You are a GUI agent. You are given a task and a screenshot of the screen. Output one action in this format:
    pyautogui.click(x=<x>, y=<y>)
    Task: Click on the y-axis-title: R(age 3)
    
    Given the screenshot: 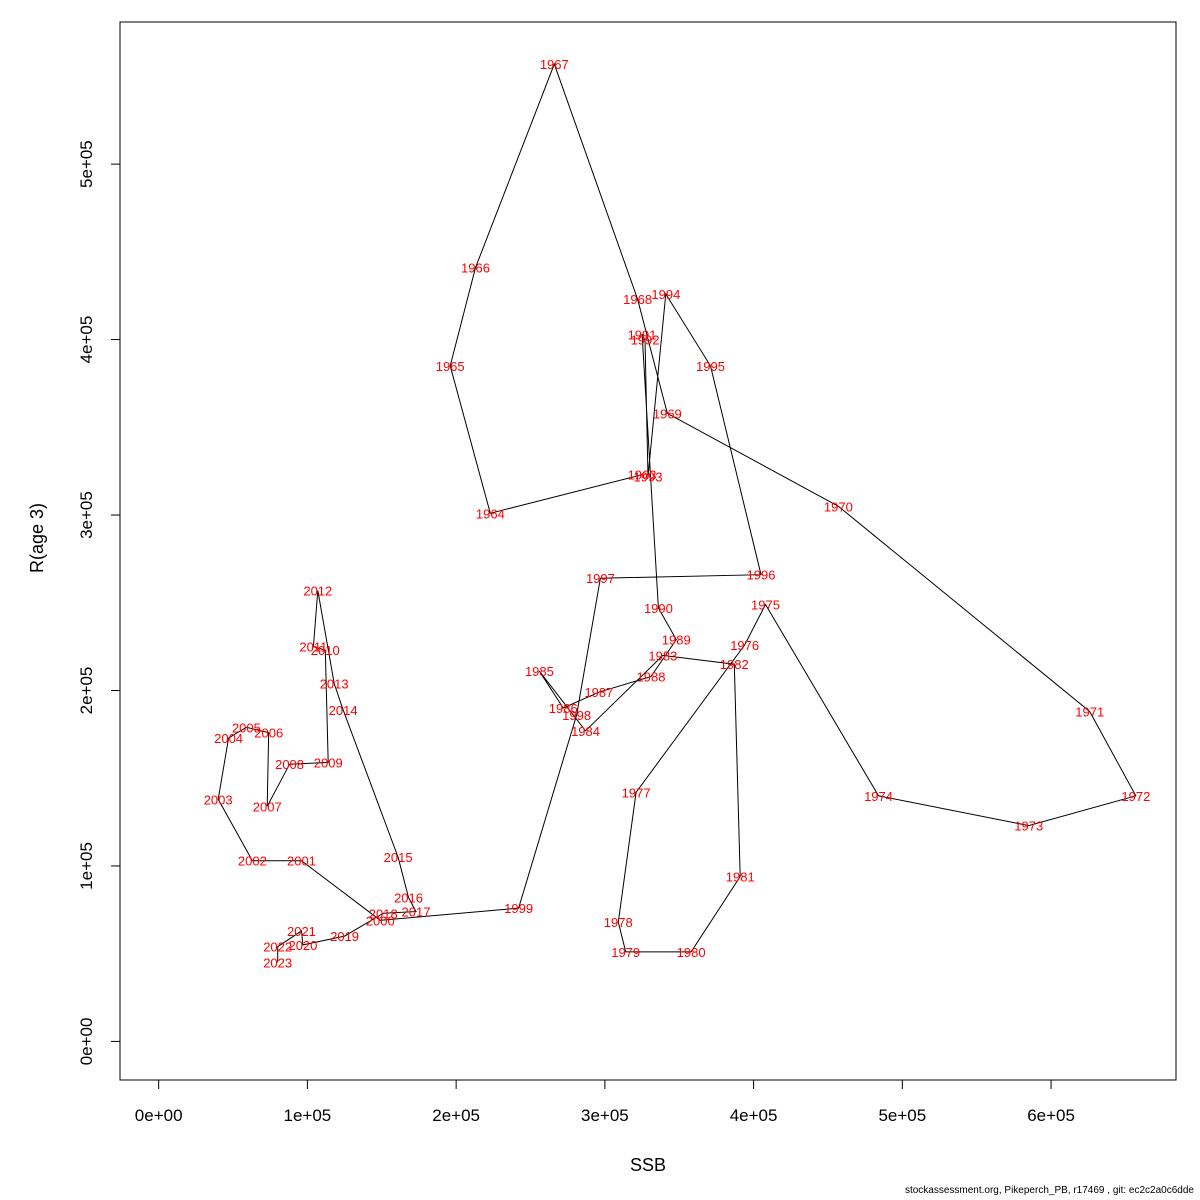 What is the action you would take?
    pyautogui.click(x=37, y=538)
    